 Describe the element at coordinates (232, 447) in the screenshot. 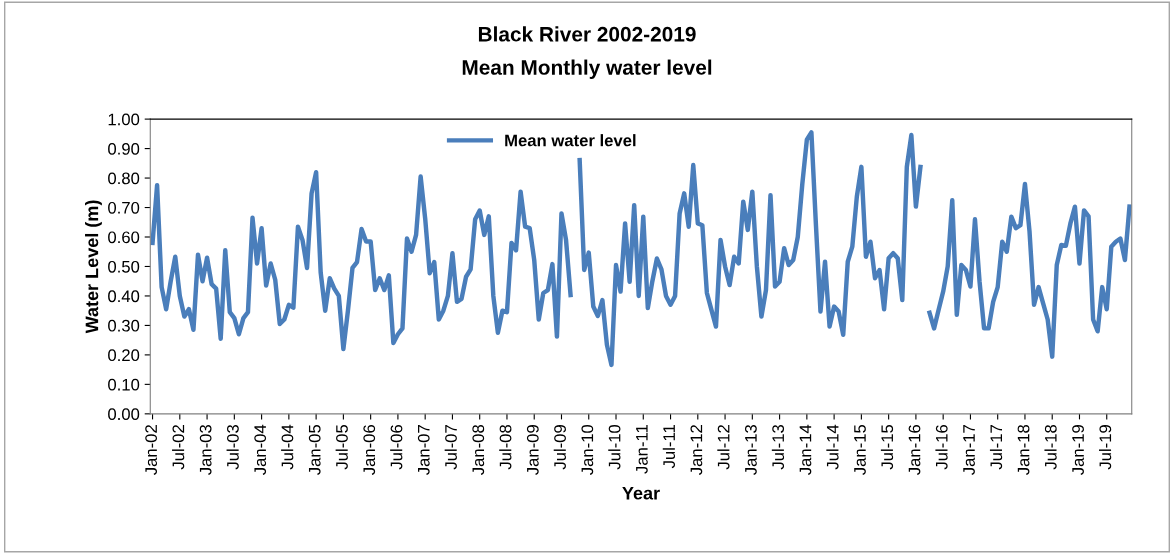

I see `x-tick-label: Jul-03` at that location.